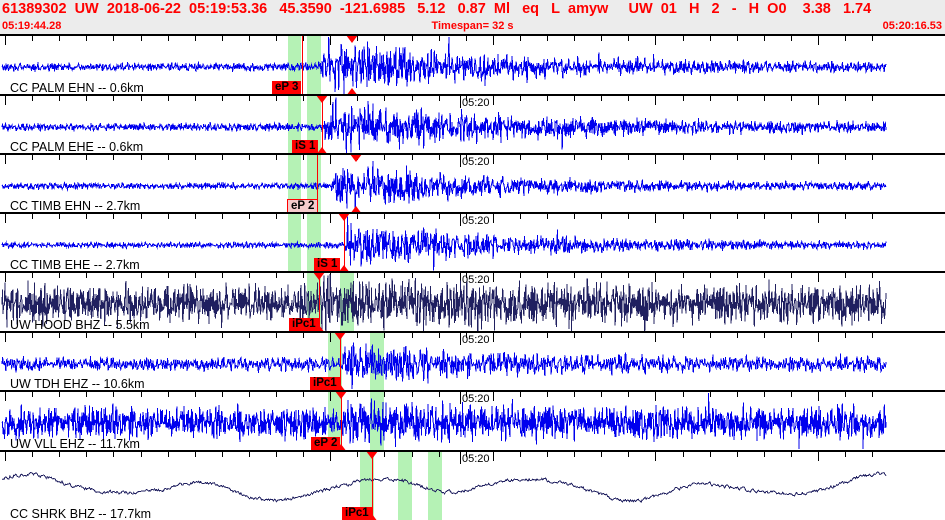 This screenshot has width=945, height=520. I want to click on event-longitude: -121.6985, so click(372, 9).